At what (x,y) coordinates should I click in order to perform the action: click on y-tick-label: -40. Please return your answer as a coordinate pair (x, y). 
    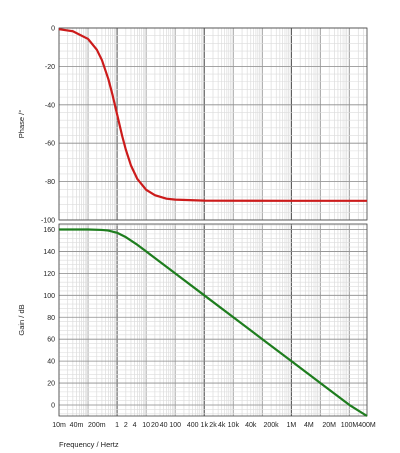
    Looking at the image, I should click on (50, 105).